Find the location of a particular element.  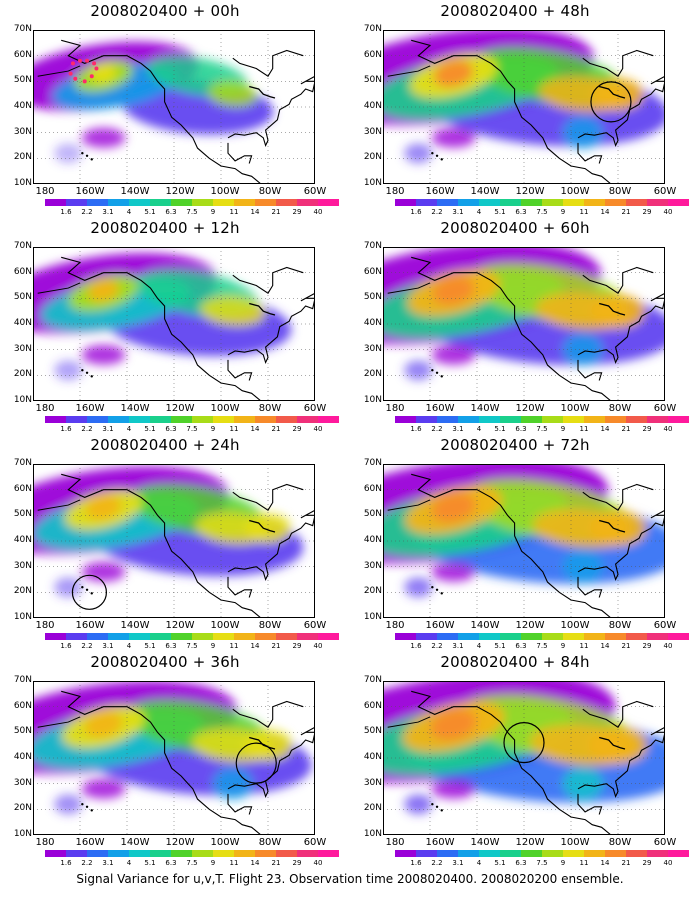

latitude-label: 10N is located at coordinates (22, 400).